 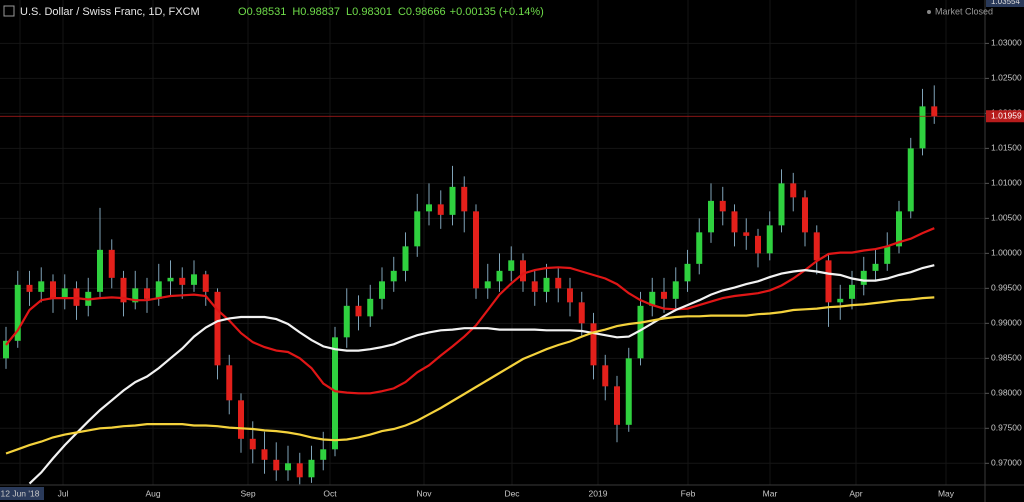 I want to click on ohlc-value: 0.98837, so click(x=320, y=12).